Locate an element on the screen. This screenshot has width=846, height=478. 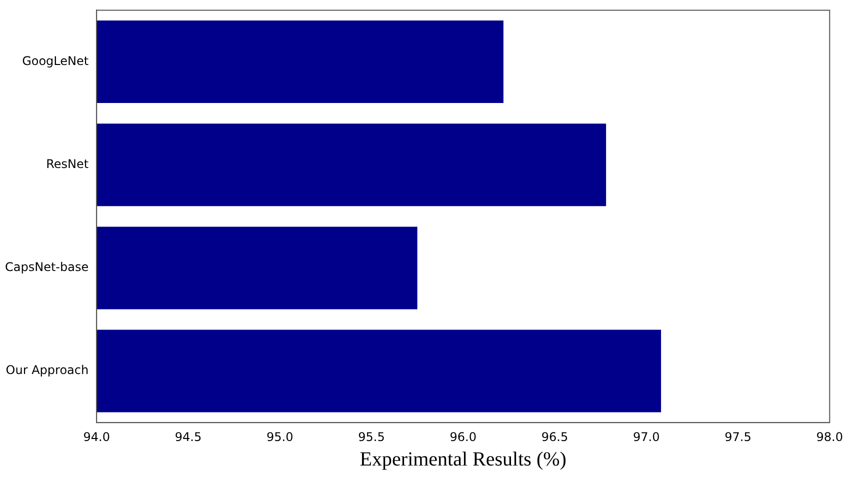
x-axis-title: Experimental Results (%) is located at coordinates (463, 459).